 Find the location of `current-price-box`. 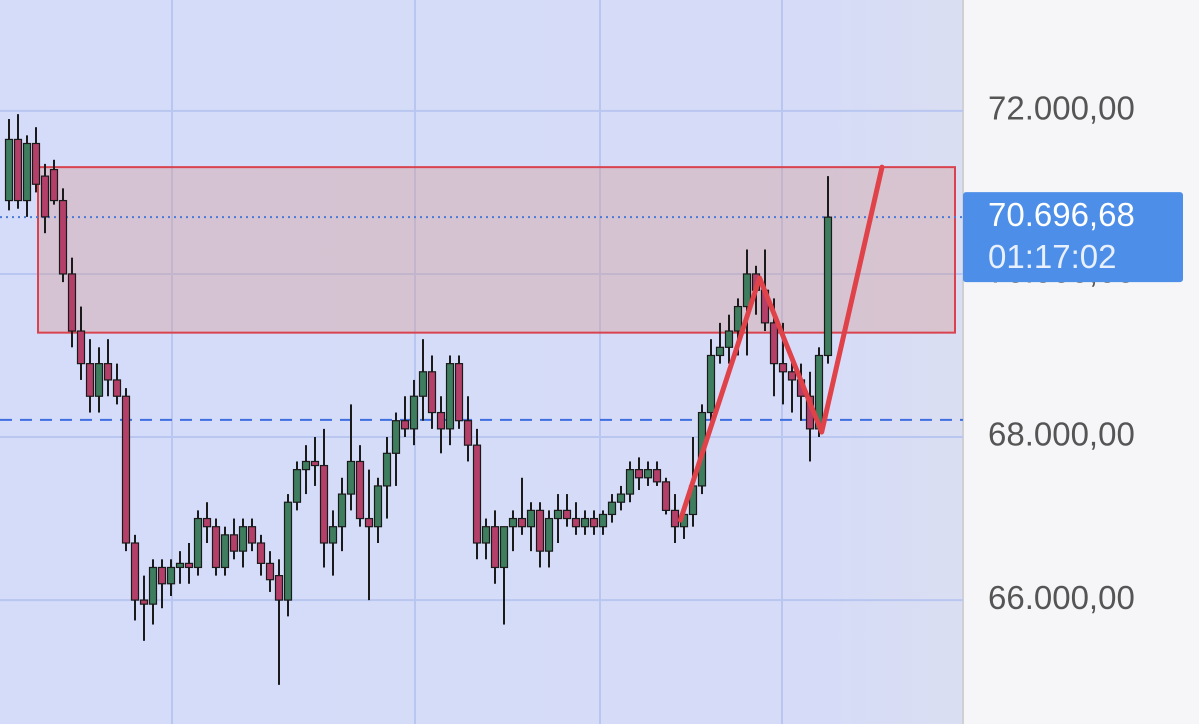

current-price-box is located at coordinates (1073, 237).